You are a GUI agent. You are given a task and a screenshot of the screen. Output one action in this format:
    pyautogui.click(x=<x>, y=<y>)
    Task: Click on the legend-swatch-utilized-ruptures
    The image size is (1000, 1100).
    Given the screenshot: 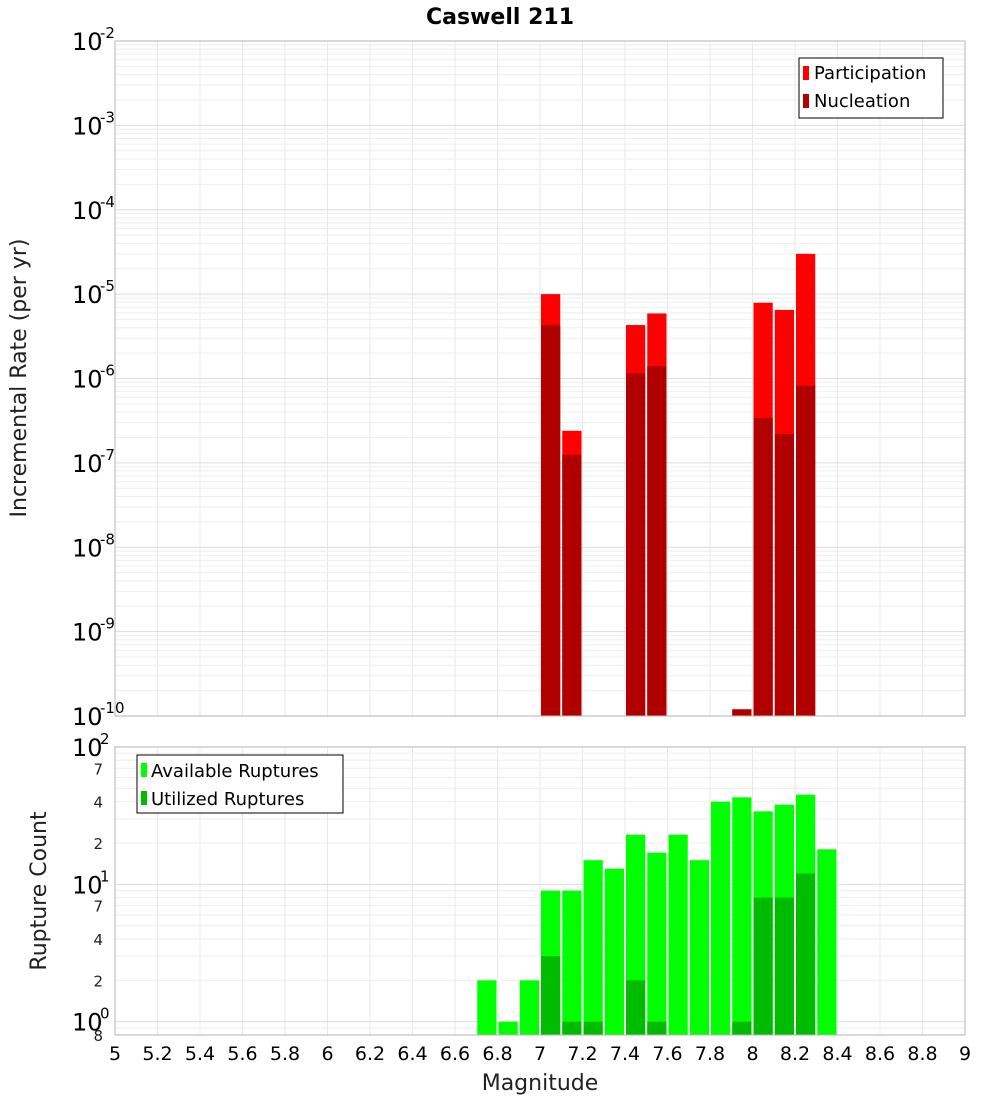 What is the action you would take?
    pyautogui.click(x=144, y=798)
    